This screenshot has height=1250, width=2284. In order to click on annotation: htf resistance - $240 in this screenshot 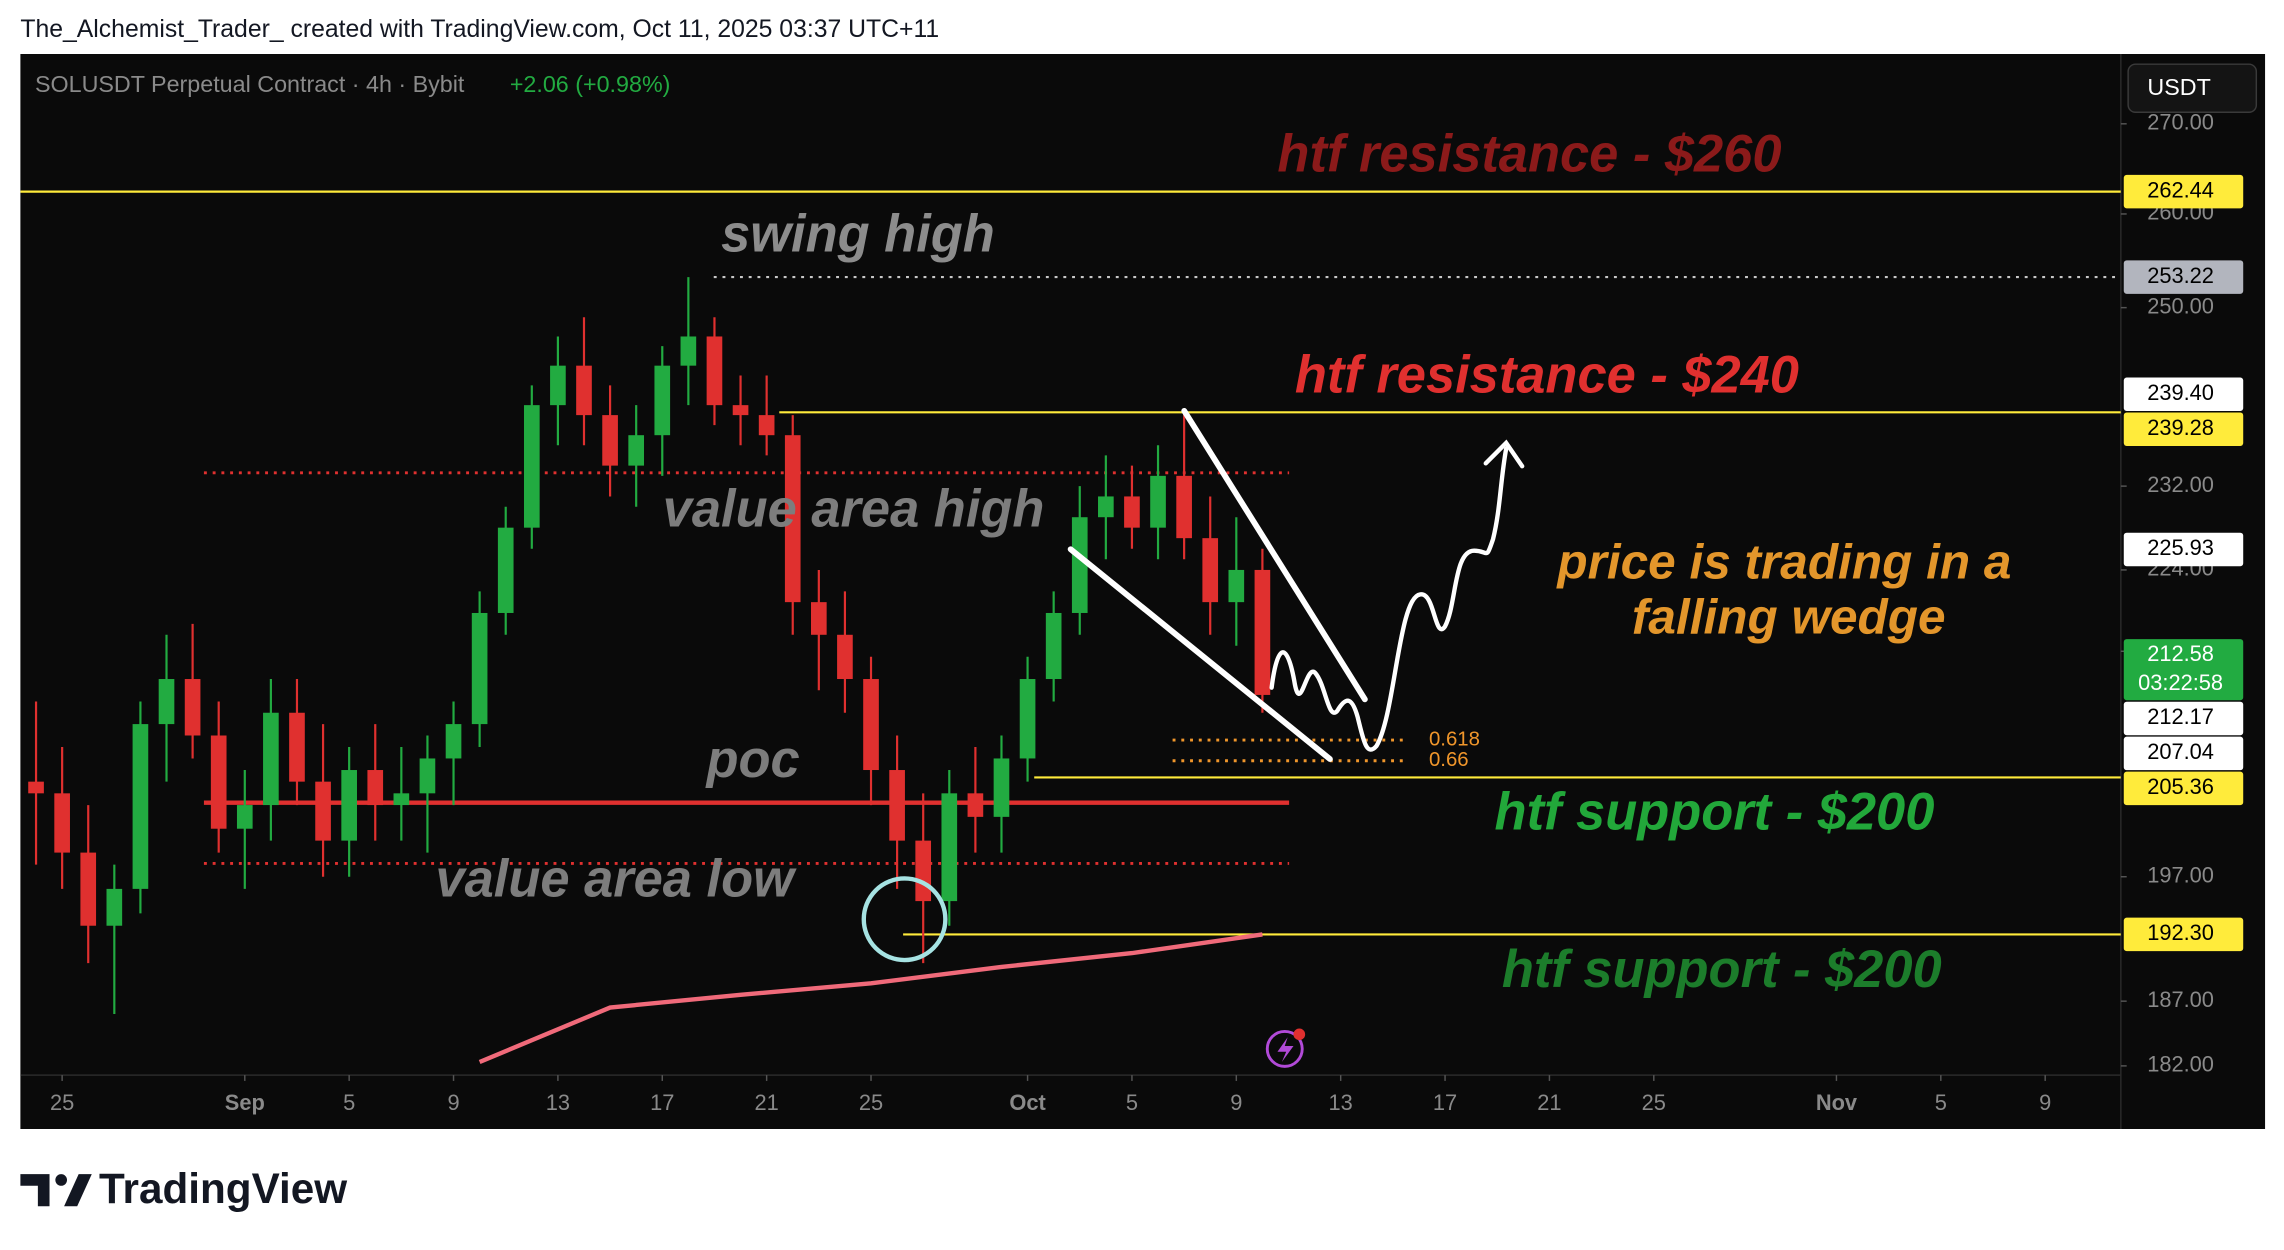, I will do `click(1547, 376)`.